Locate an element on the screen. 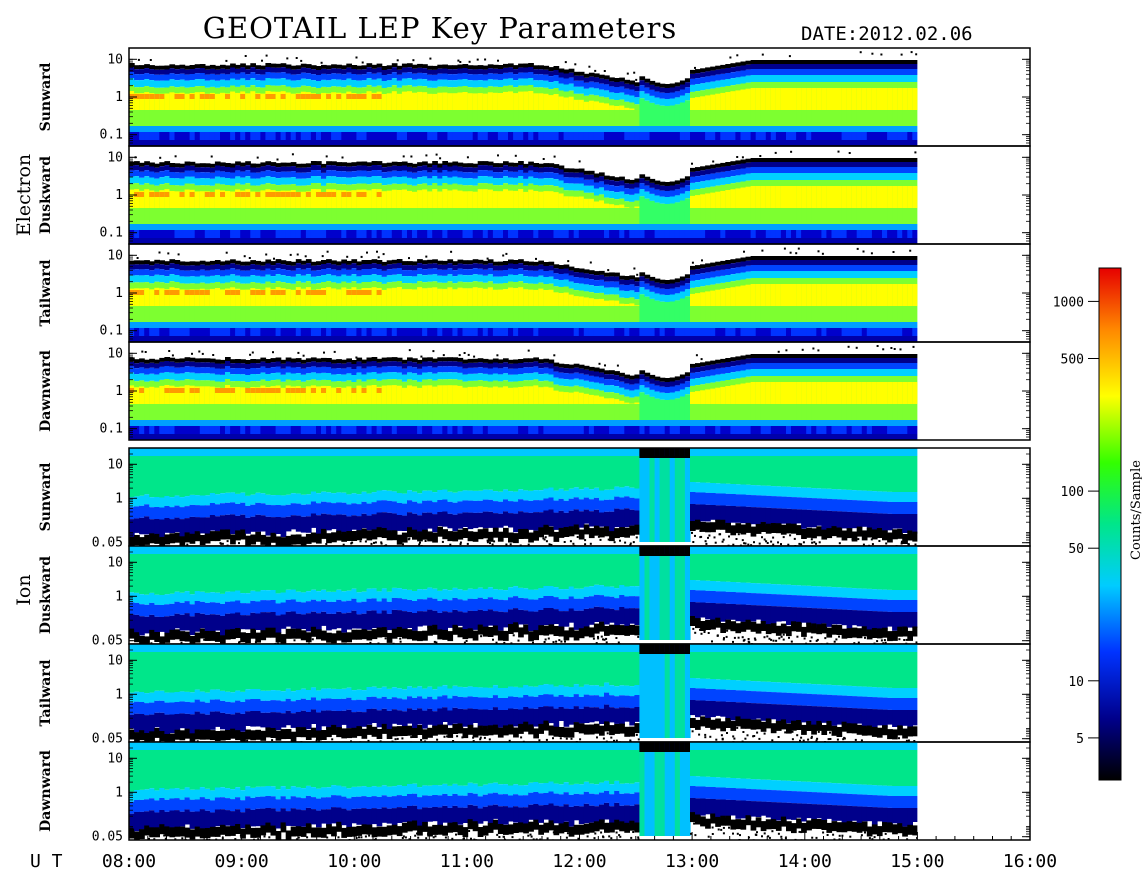 The width and height of the screenshot is (1142, 880). noise-dot is located at coordinates (702, 260).